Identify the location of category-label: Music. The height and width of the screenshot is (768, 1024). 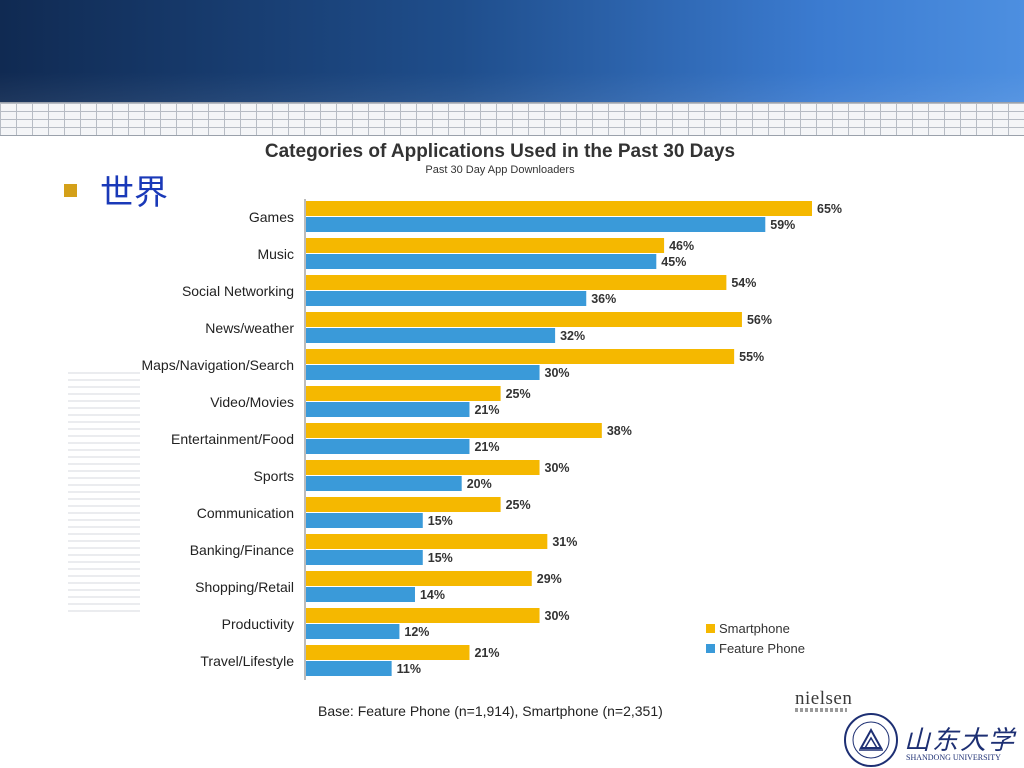
(275, 254).